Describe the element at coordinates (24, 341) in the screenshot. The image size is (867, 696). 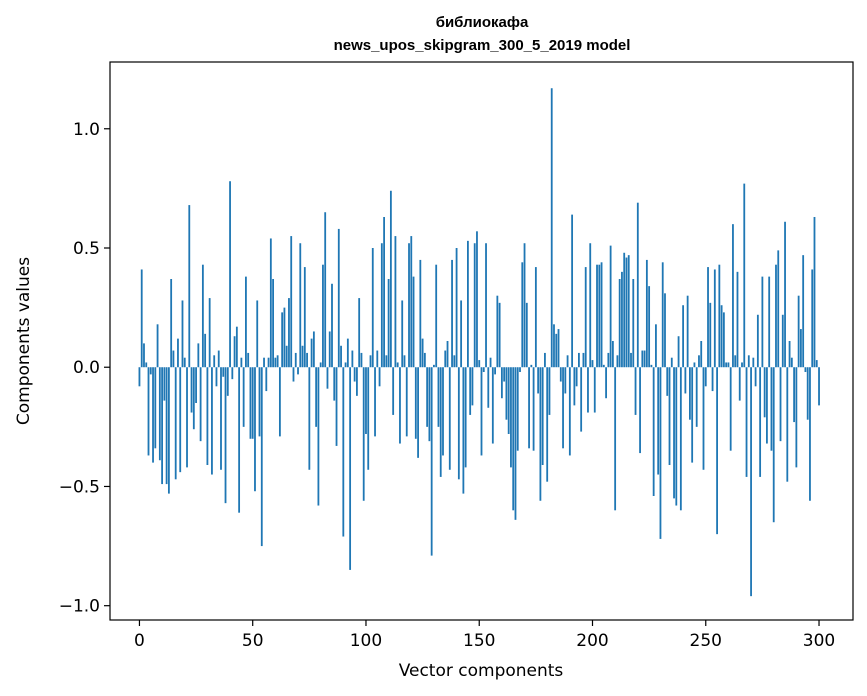
I see `y-axis-label: Components values` at that location.